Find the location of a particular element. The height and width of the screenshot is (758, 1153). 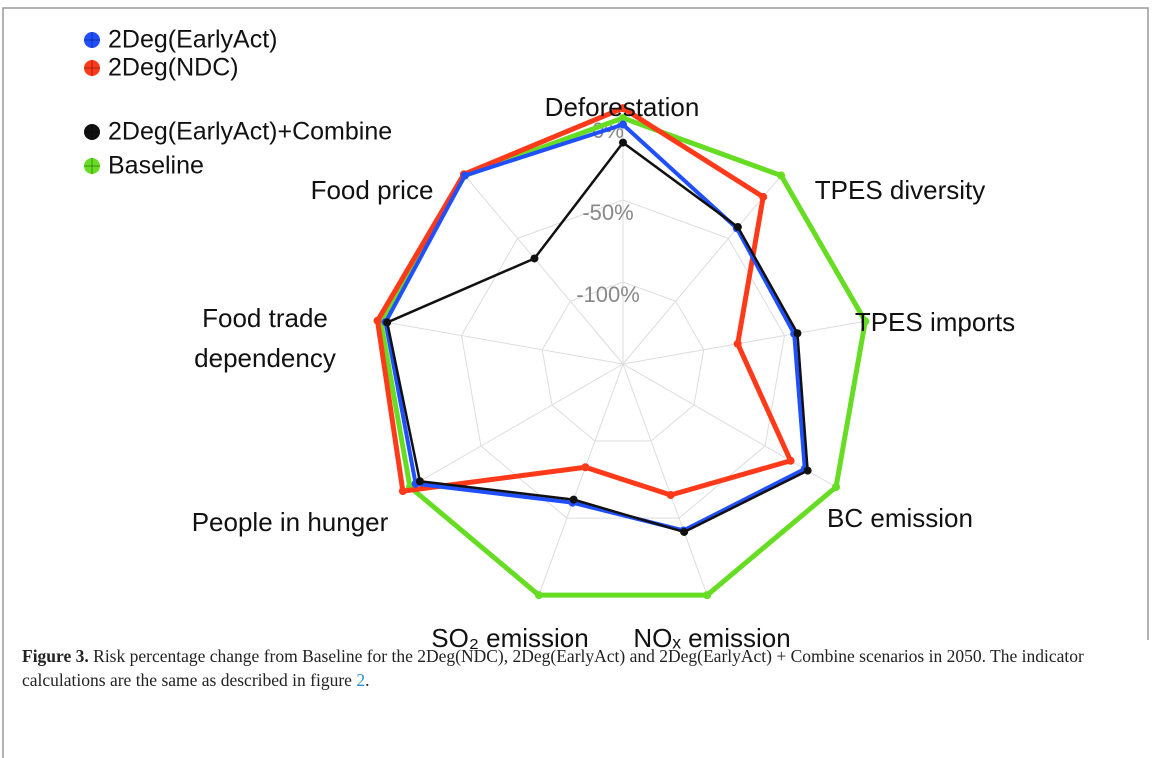

legend-label: Baseline is located at coordinates (156, 165).